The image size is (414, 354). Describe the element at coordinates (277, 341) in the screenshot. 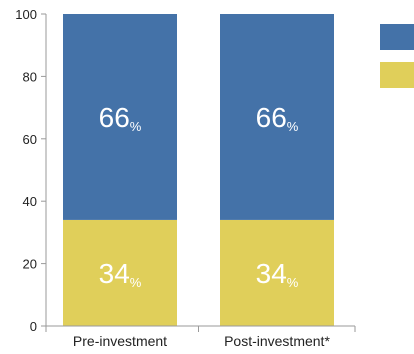

I see `x-tick-label-1: Post-investment*` at that location.